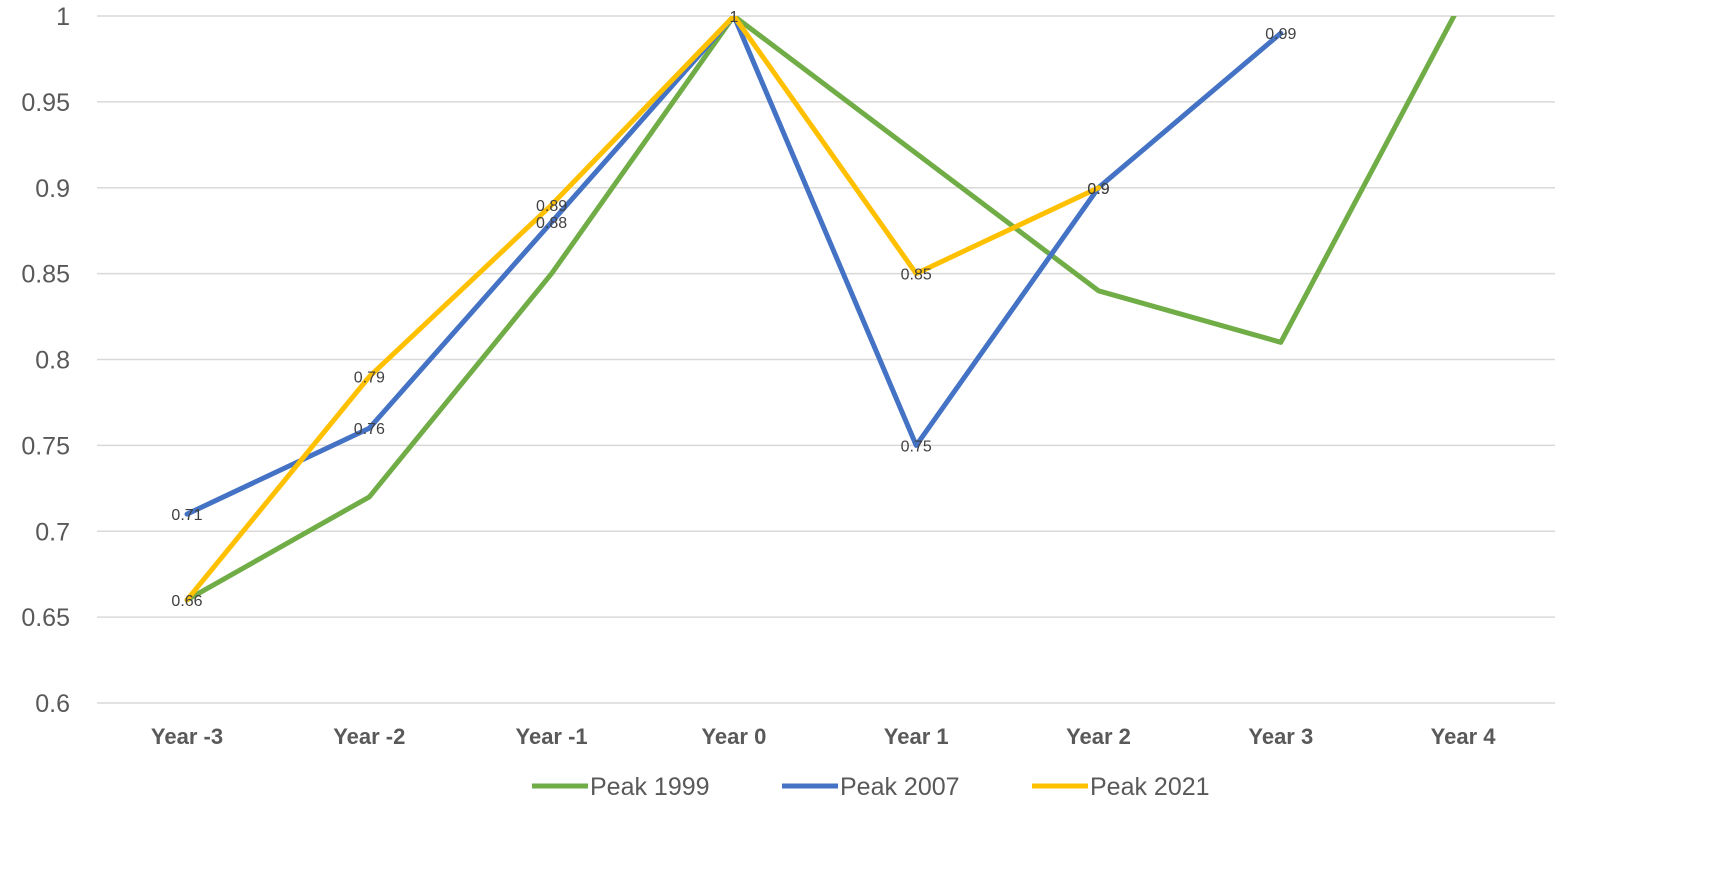 This screenshot has height=876, width=1721. Describe the element at coordinates (551, 206) in the screenshot. I see `data-label: 0.89` at that location.